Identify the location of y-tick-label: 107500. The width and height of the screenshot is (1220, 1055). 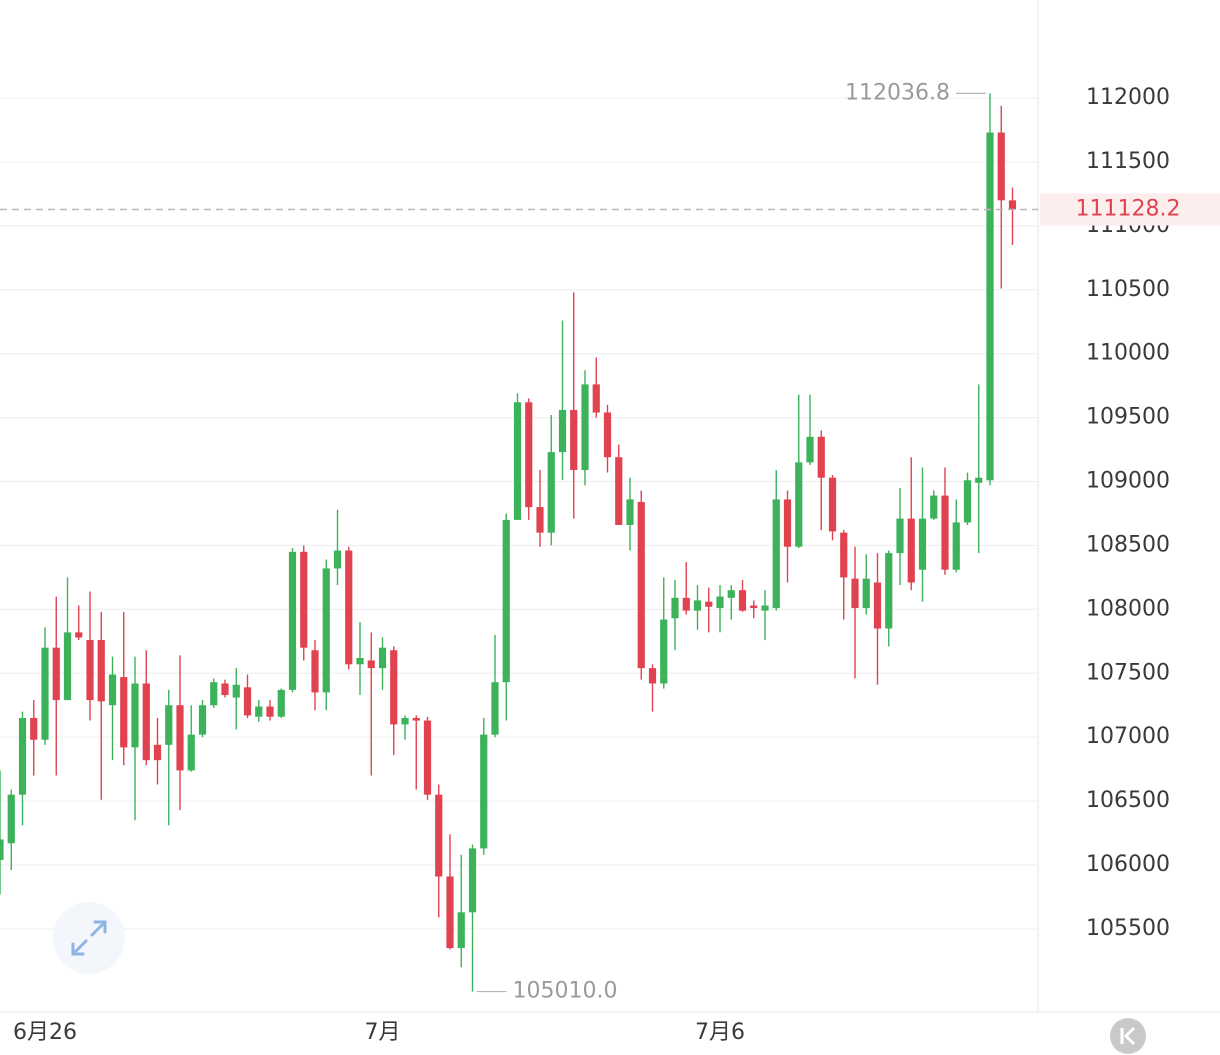
(1128, 672).